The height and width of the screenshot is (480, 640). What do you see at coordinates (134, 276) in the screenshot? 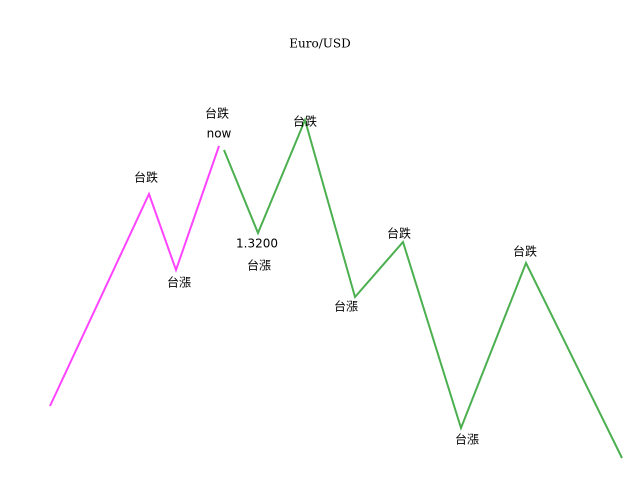
I see `series-line` at bounding box center [134, 276].